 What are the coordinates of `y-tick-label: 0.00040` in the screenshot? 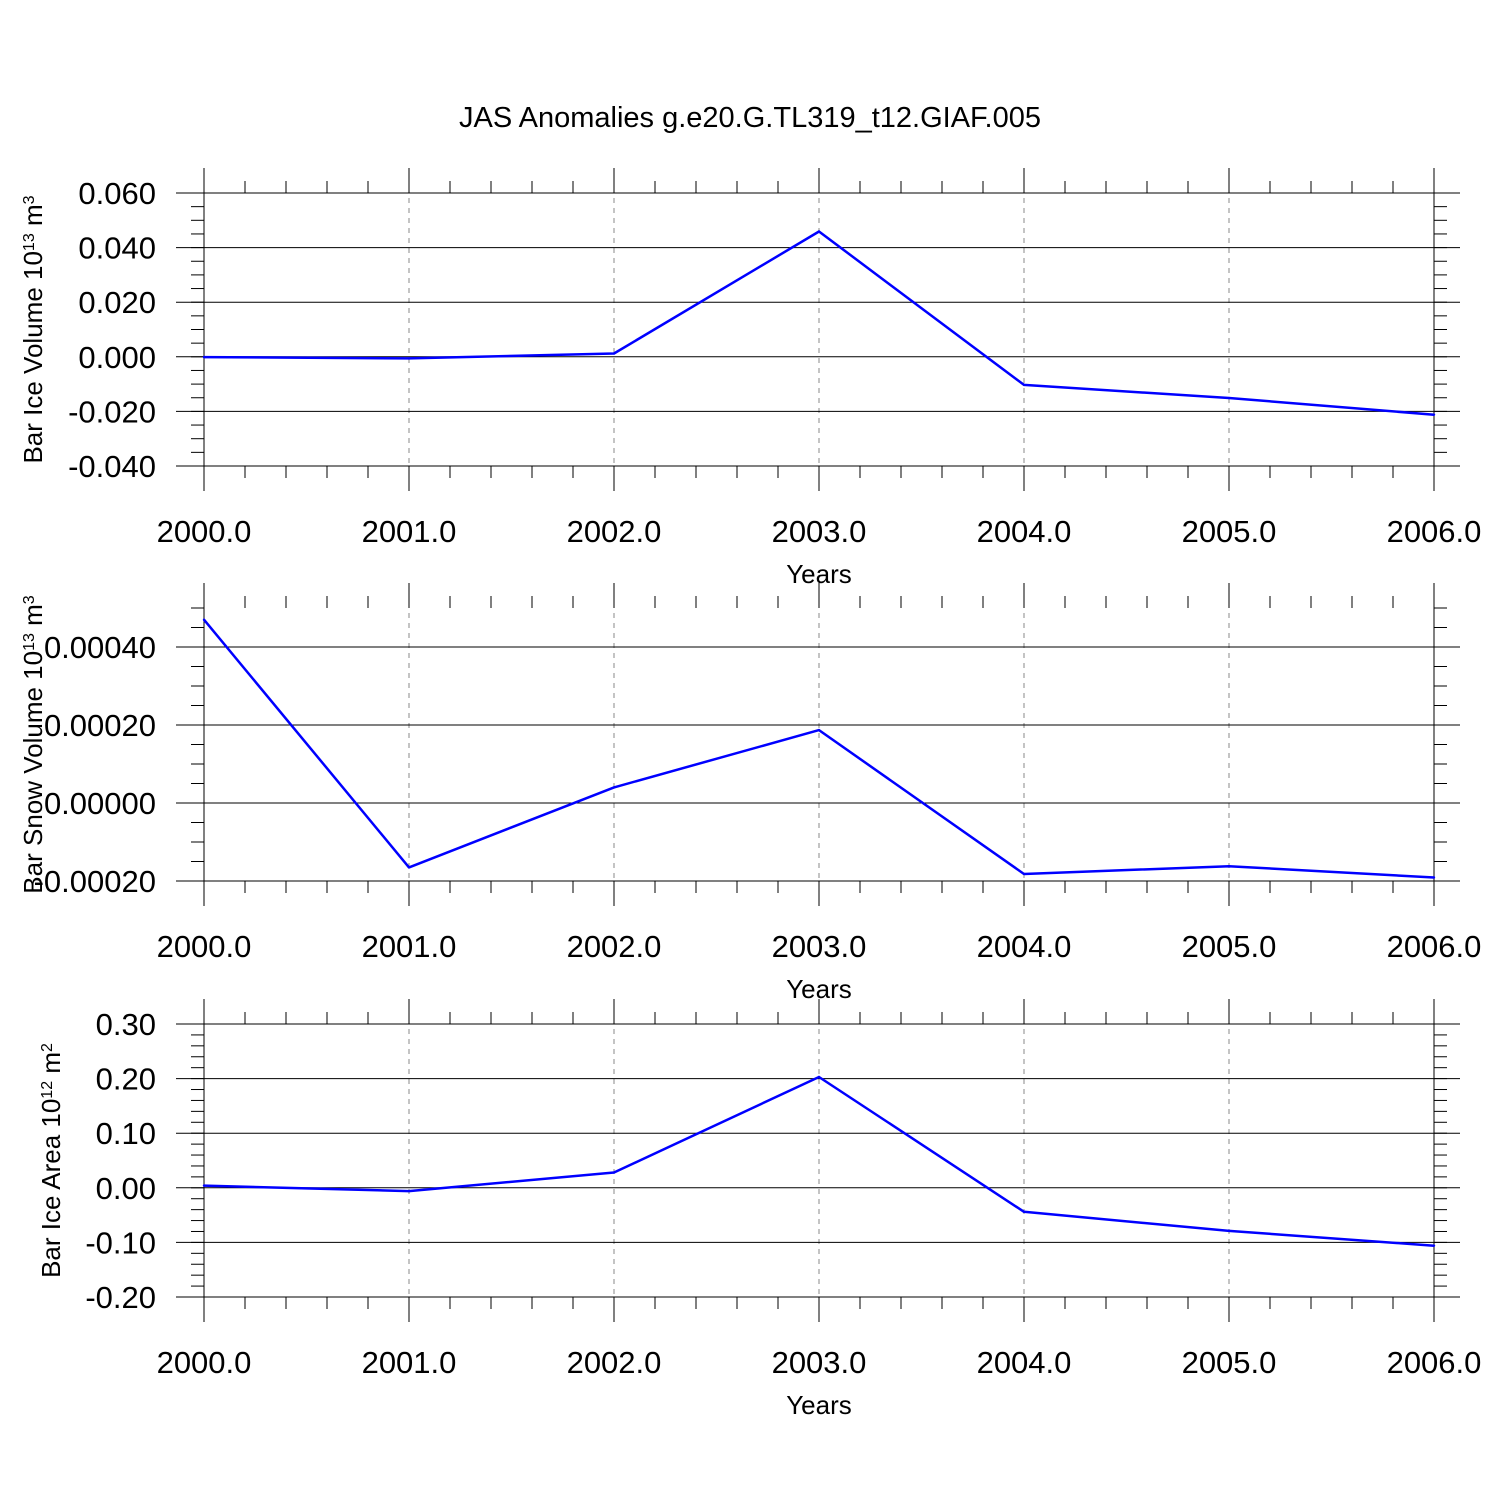 It's located at (100, 647).